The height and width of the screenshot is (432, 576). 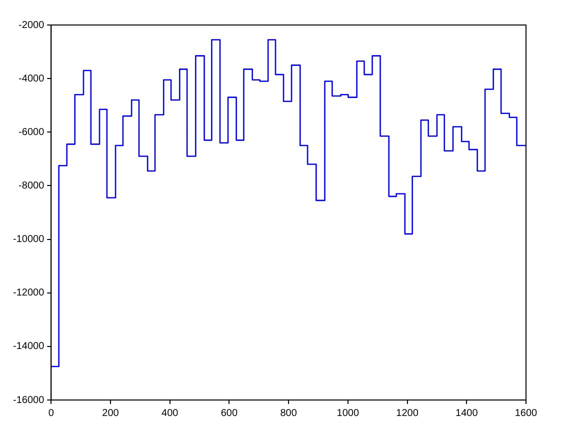 What do you see at coordinates (28, 240) in the screenshot?
I see `y-tick-label: -10000` at bounding box center [28, 240].